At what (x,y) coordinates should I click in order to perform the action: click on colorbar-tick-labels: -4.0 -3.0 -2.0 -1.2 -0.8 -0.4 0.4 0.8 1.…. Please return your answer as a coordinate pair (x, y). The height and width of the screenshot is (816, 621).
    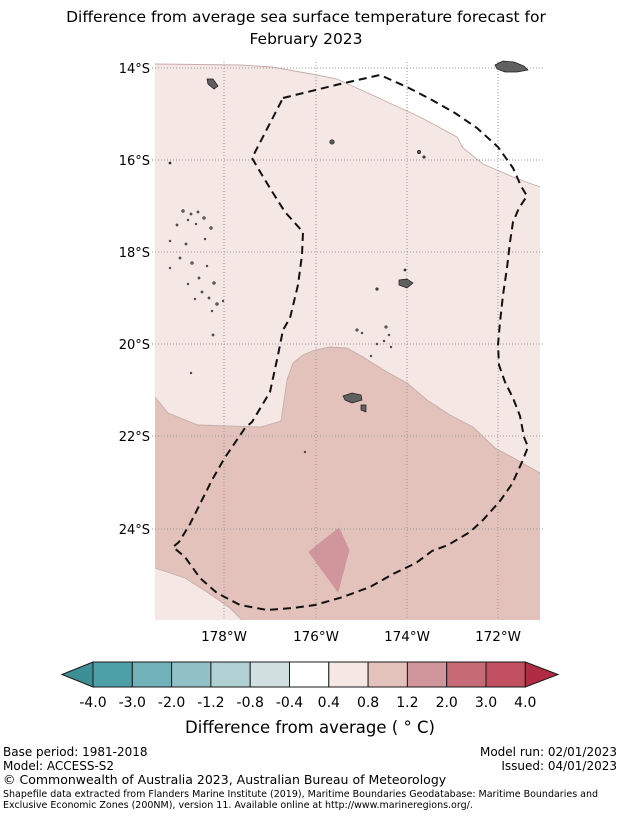
    Looking at the image, I should click on (307, 703).